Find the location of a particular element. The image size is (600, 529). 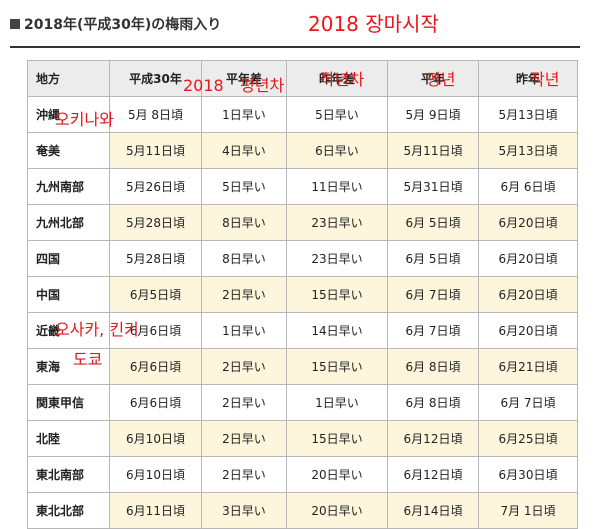

region-cell: 近畿 is located at coordinates (68, 330).